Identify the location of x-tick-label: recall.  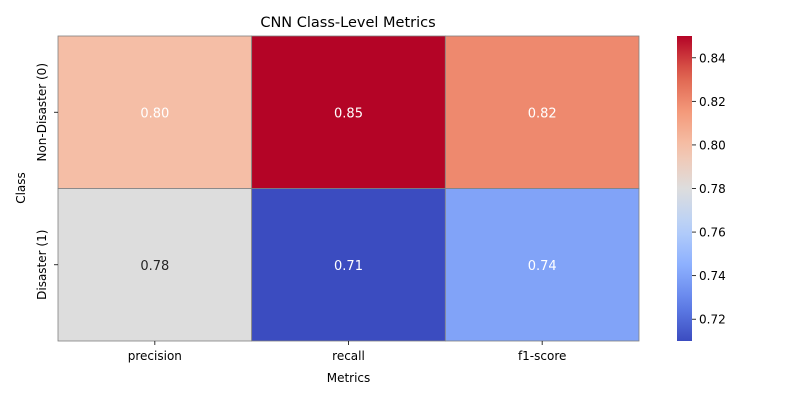
(348, 356).